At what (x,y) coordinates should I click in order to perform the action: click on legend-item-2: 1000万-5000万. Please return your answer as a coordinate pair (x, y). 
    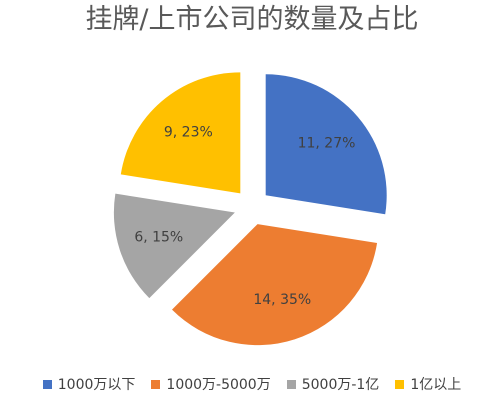
    Looking at the image, I should click on (211, 384).